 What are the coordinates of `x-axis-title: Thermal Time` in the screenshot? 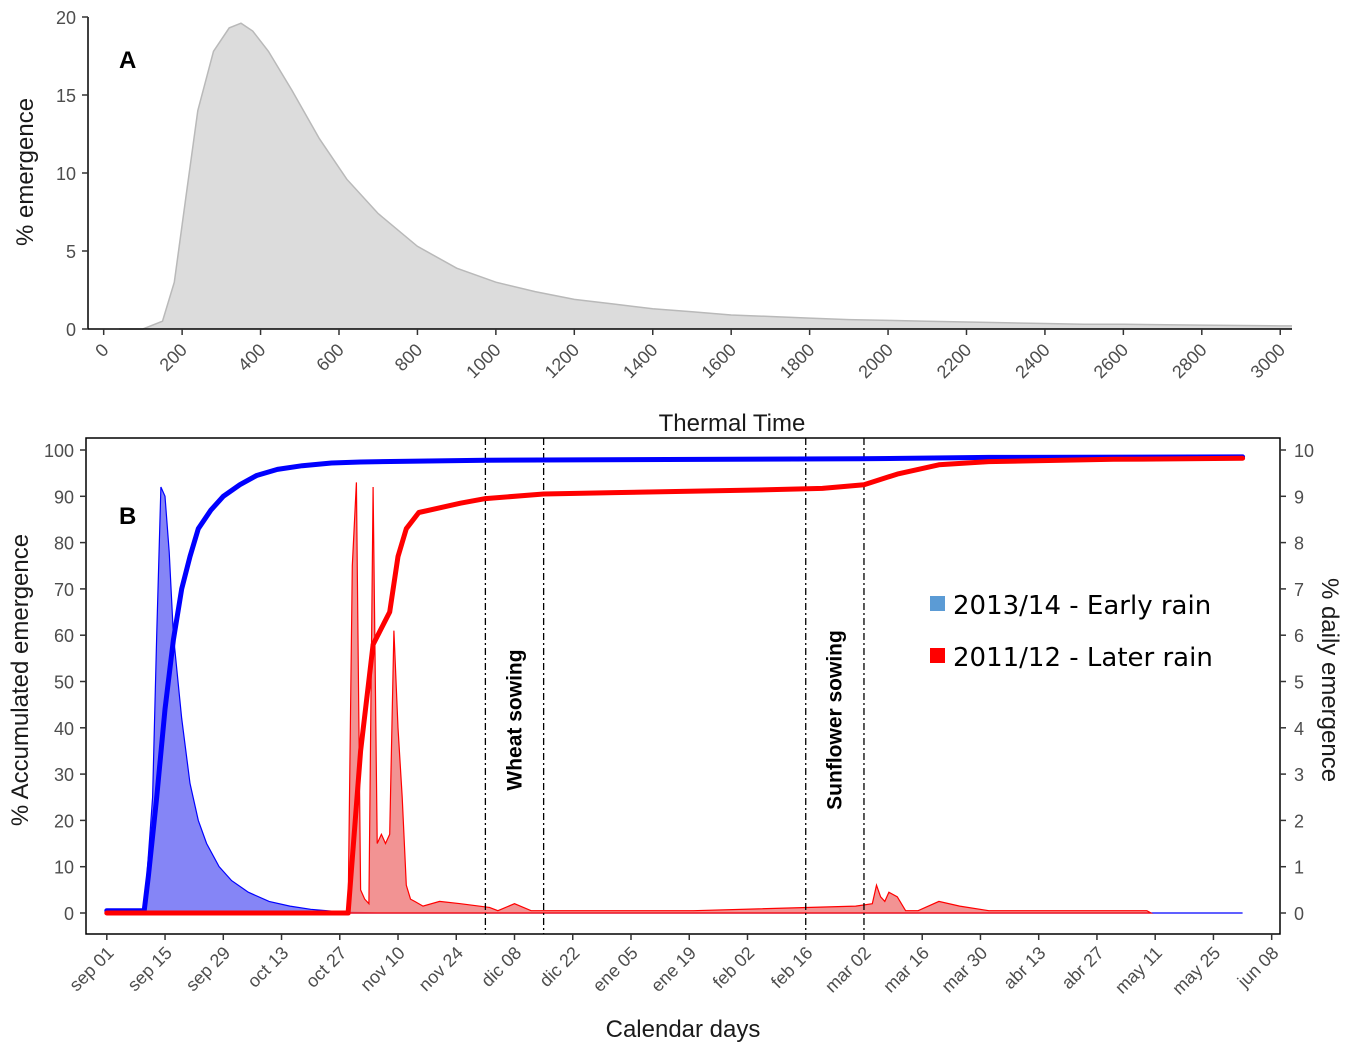 It's located at (732, 423).